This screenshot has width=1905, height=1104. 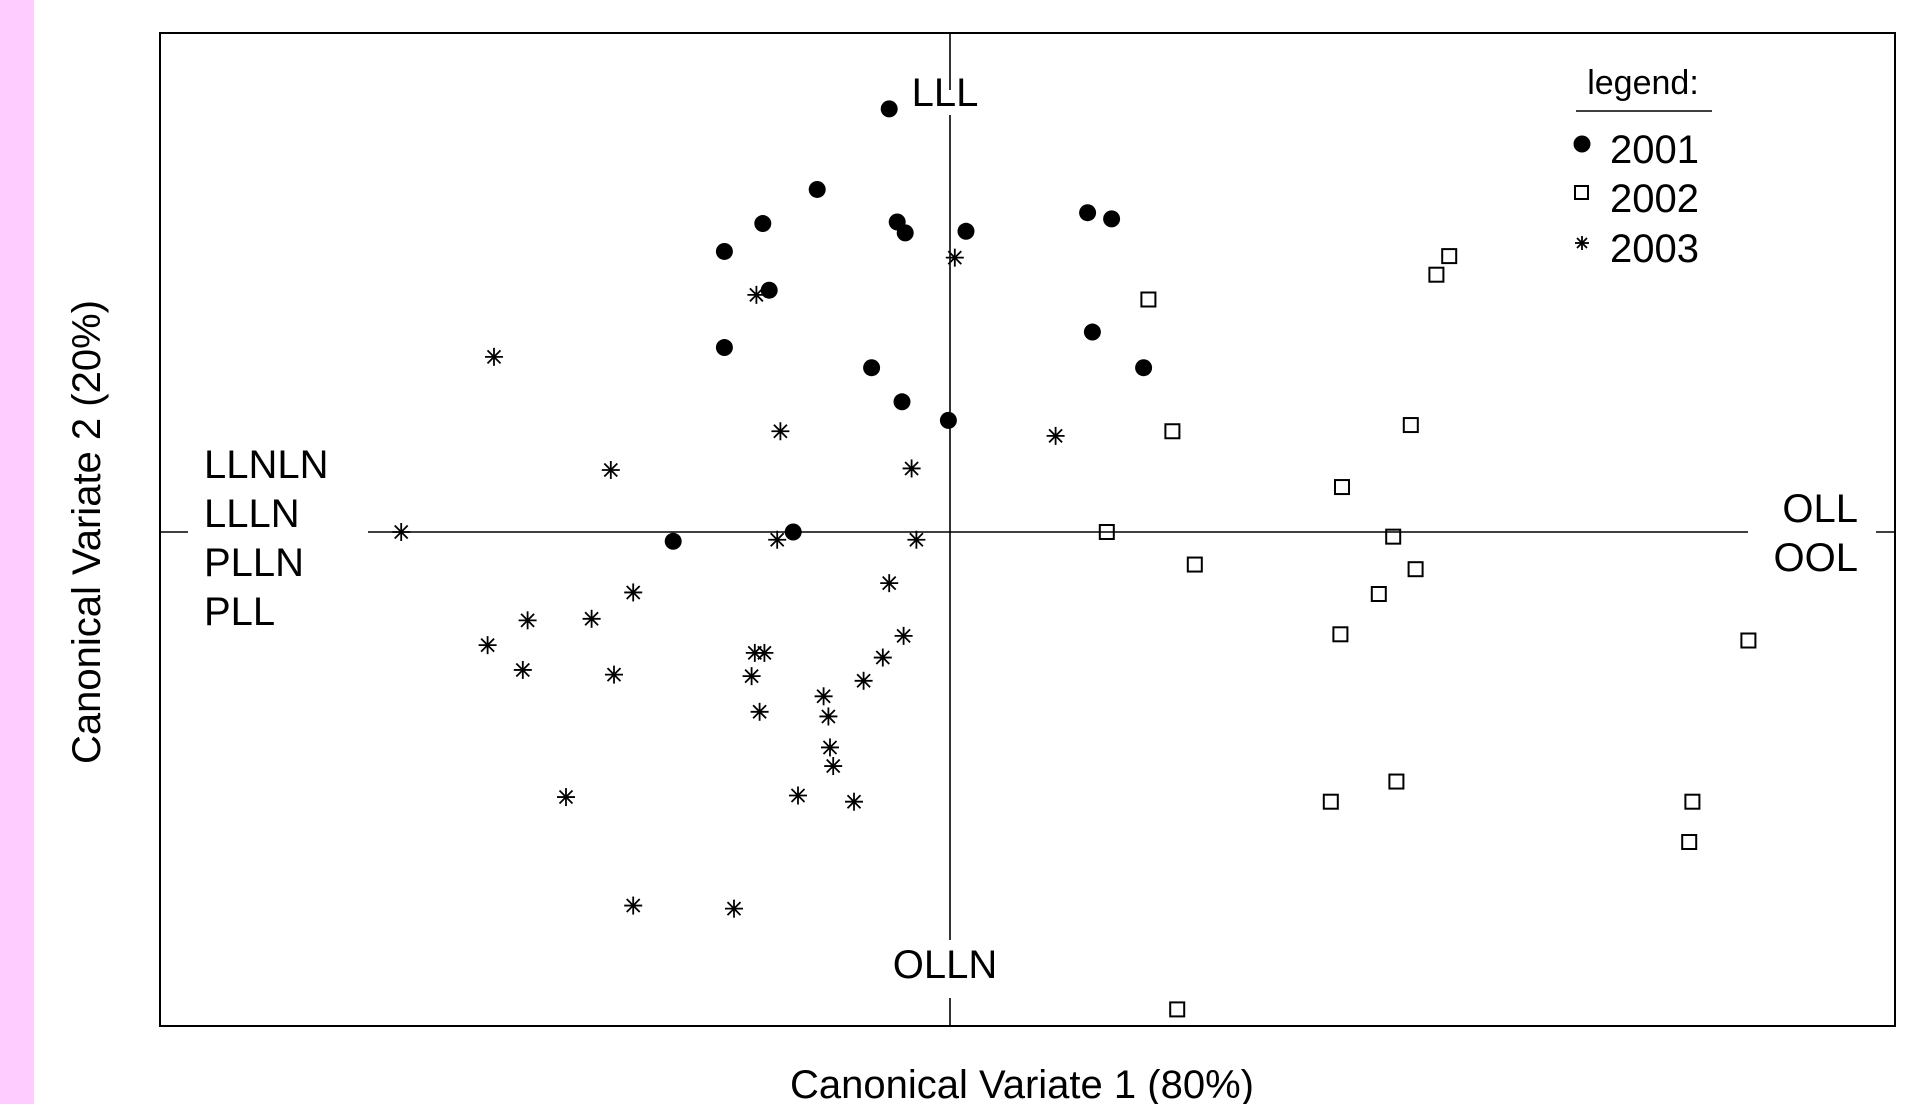 What do you see at coordinates (1582, 243) in the screenshot?
I see `legend-marker-2003` at bounding box center [1582, 243].